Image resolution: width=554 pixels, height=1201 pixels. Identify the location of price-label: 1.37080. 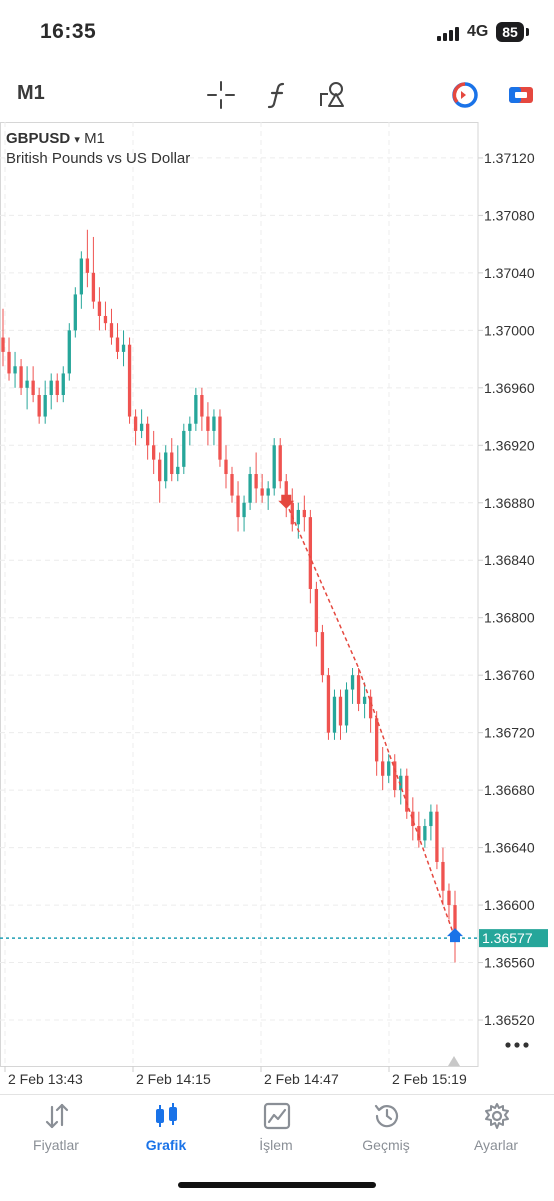
(509, 215).